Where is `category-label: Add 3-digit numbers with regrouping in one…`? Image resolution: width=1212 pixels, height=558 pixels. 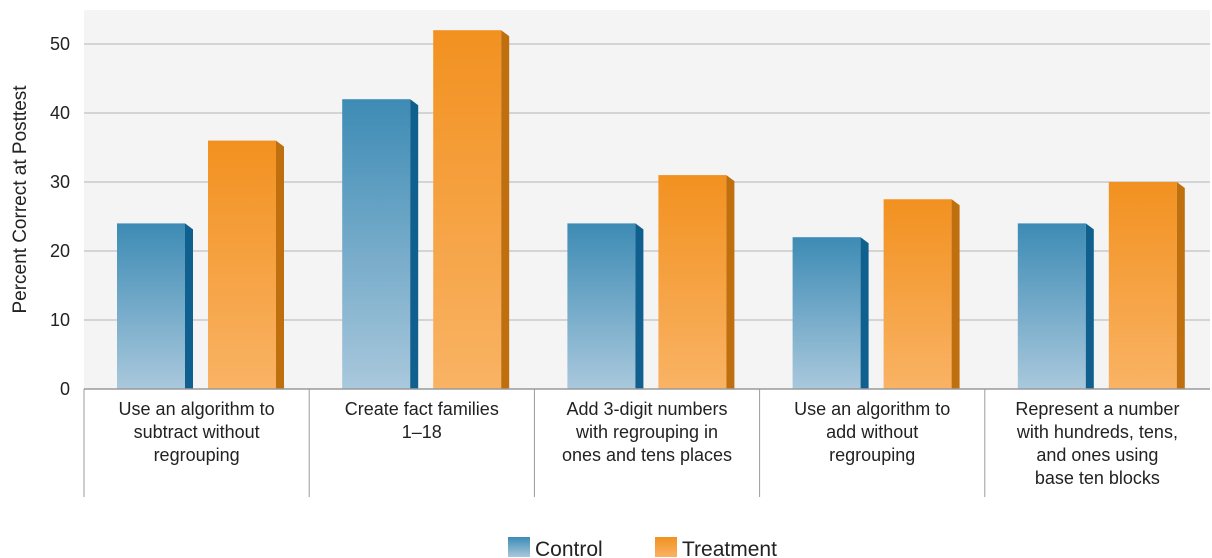
category-label: Add 3-digit numbers with regrouping in one… is located at coordinates (647, 432).